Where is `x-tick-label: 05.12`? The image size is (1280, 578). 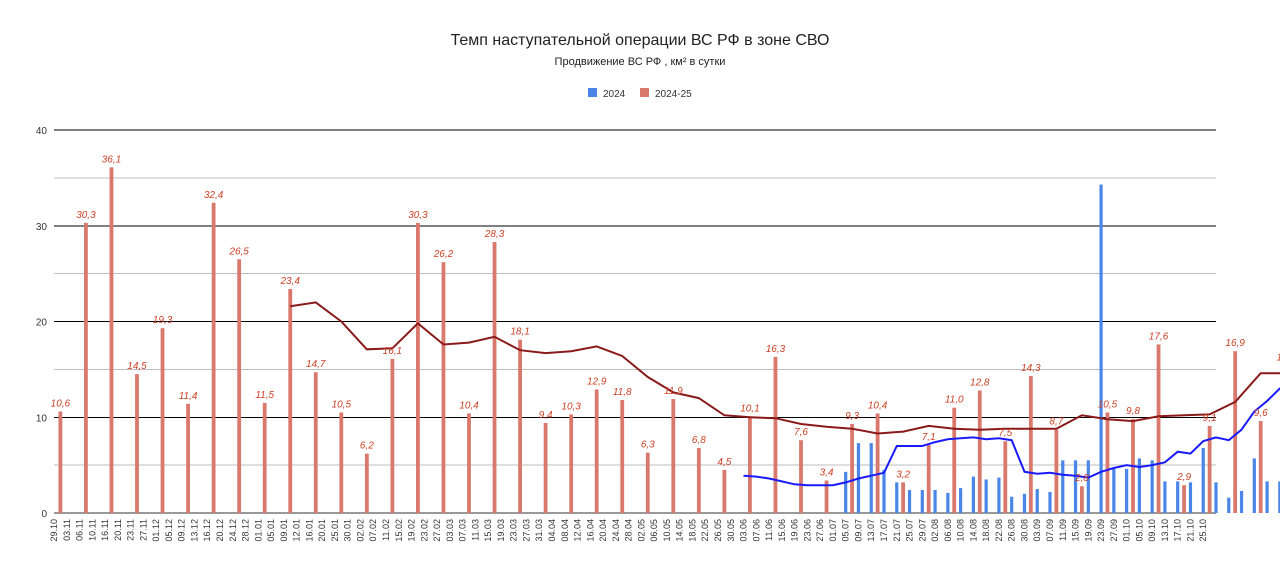
x-tick-label: 05.12 is located at coordinates (169, 530).